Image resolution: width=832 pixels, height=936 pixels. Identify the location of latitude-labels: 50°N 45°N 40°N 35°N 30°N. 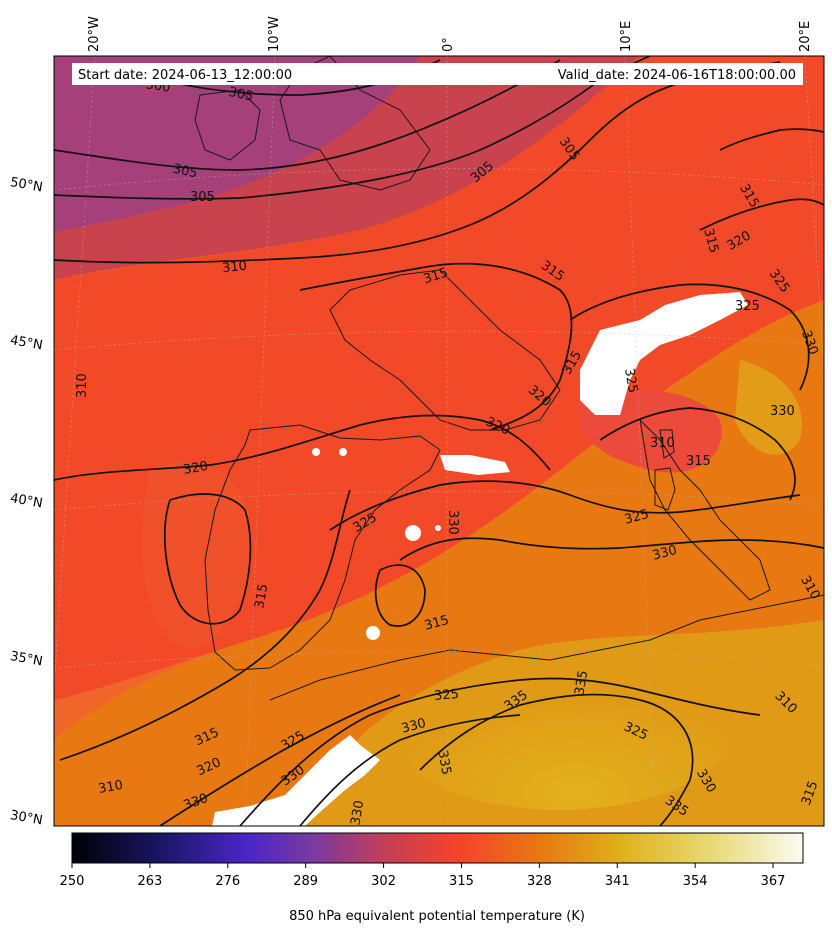
(26, 501).